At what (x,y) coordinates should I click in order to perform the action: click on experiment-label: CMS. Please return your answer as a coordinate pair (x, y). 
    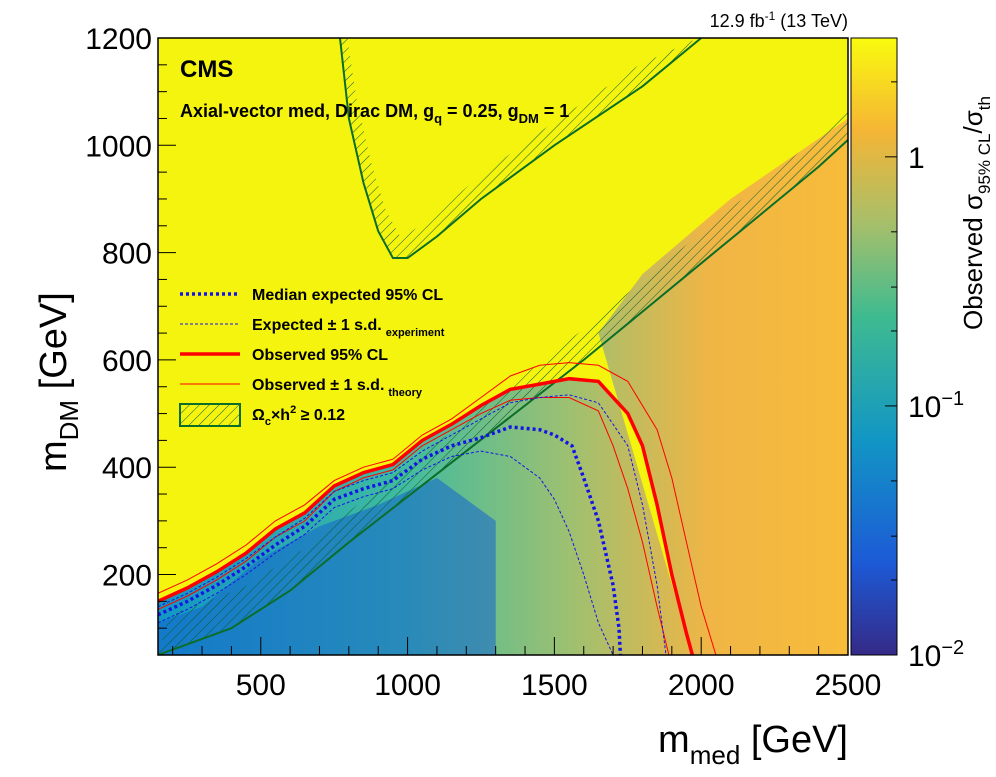
    Looking at the image, I should click on (206, 69).